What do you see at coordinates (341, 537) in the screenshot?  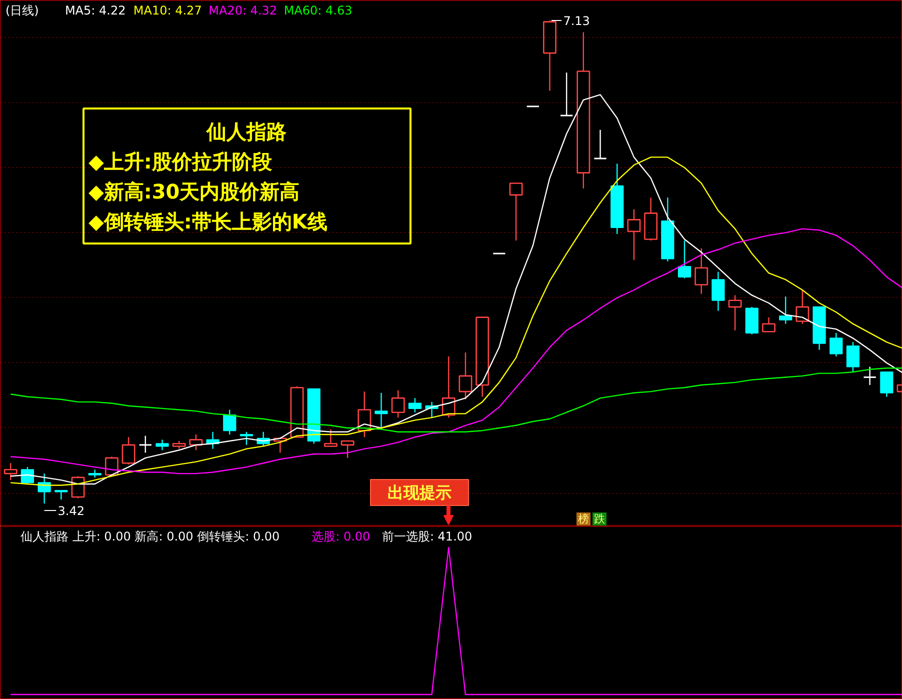 I see `text: 选股: 0.00` at bounding box center [341, 537].